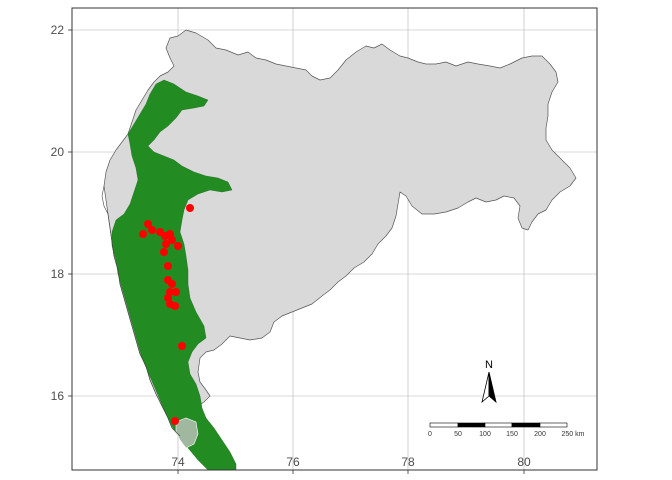 The image size is (672, 480). I want to click on scale-bar-label: 200, so click(540, 434).